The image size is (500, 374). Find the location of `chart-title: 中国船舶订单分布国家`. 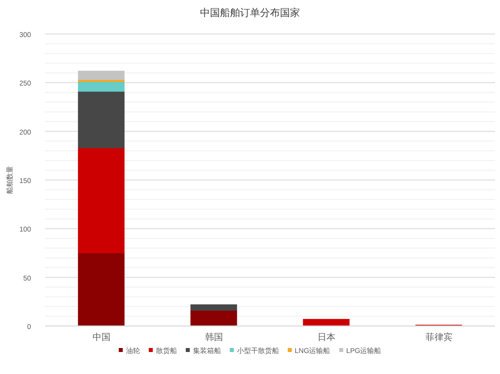

chart-title: 中国船舶订单分布国家 is located at coordinates (250, 13).